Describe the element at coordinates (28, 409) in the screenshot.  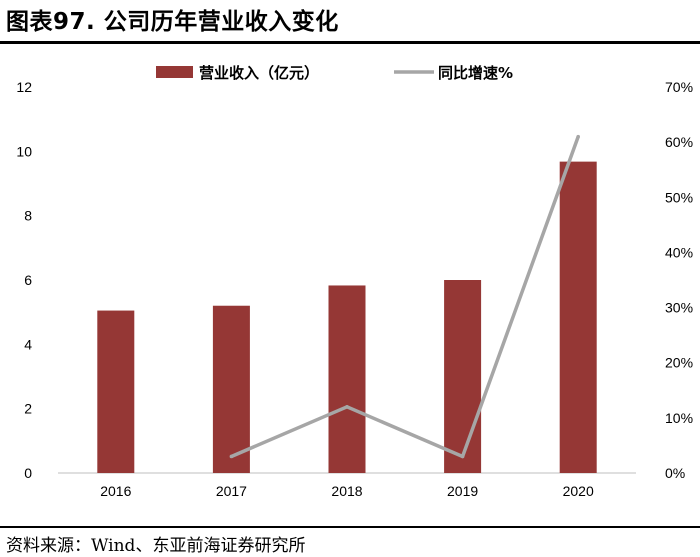
I see `left-tick-label: 2` at that location.